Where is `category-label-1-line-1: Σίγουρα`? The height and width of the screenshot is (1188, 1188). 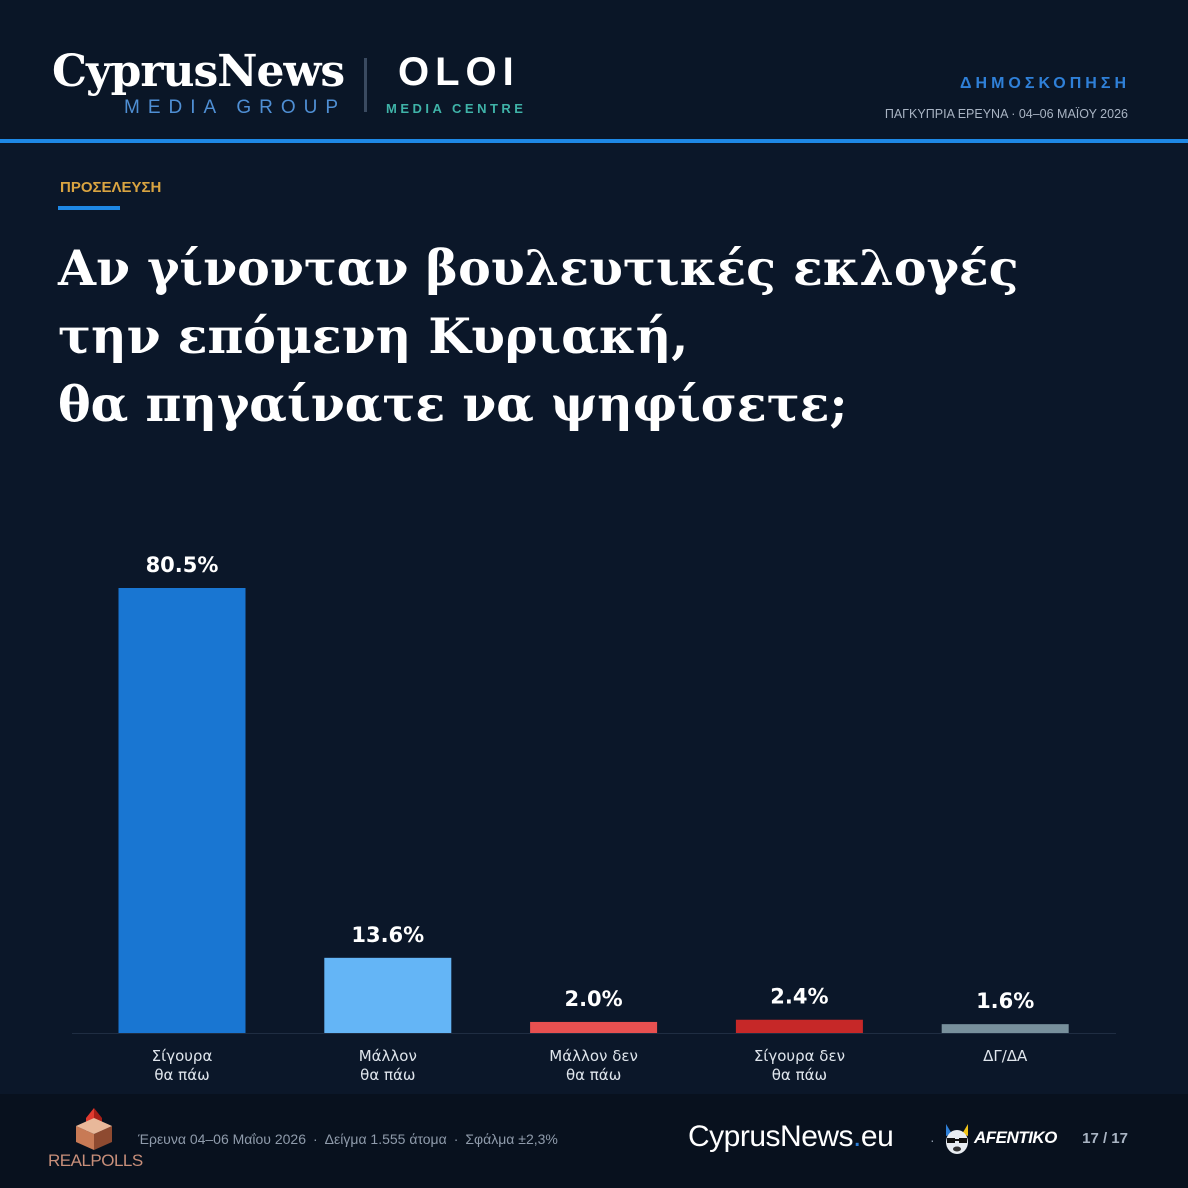 category-label-1-line-1: Σίγουρα is located at coordinates (182, 1056).